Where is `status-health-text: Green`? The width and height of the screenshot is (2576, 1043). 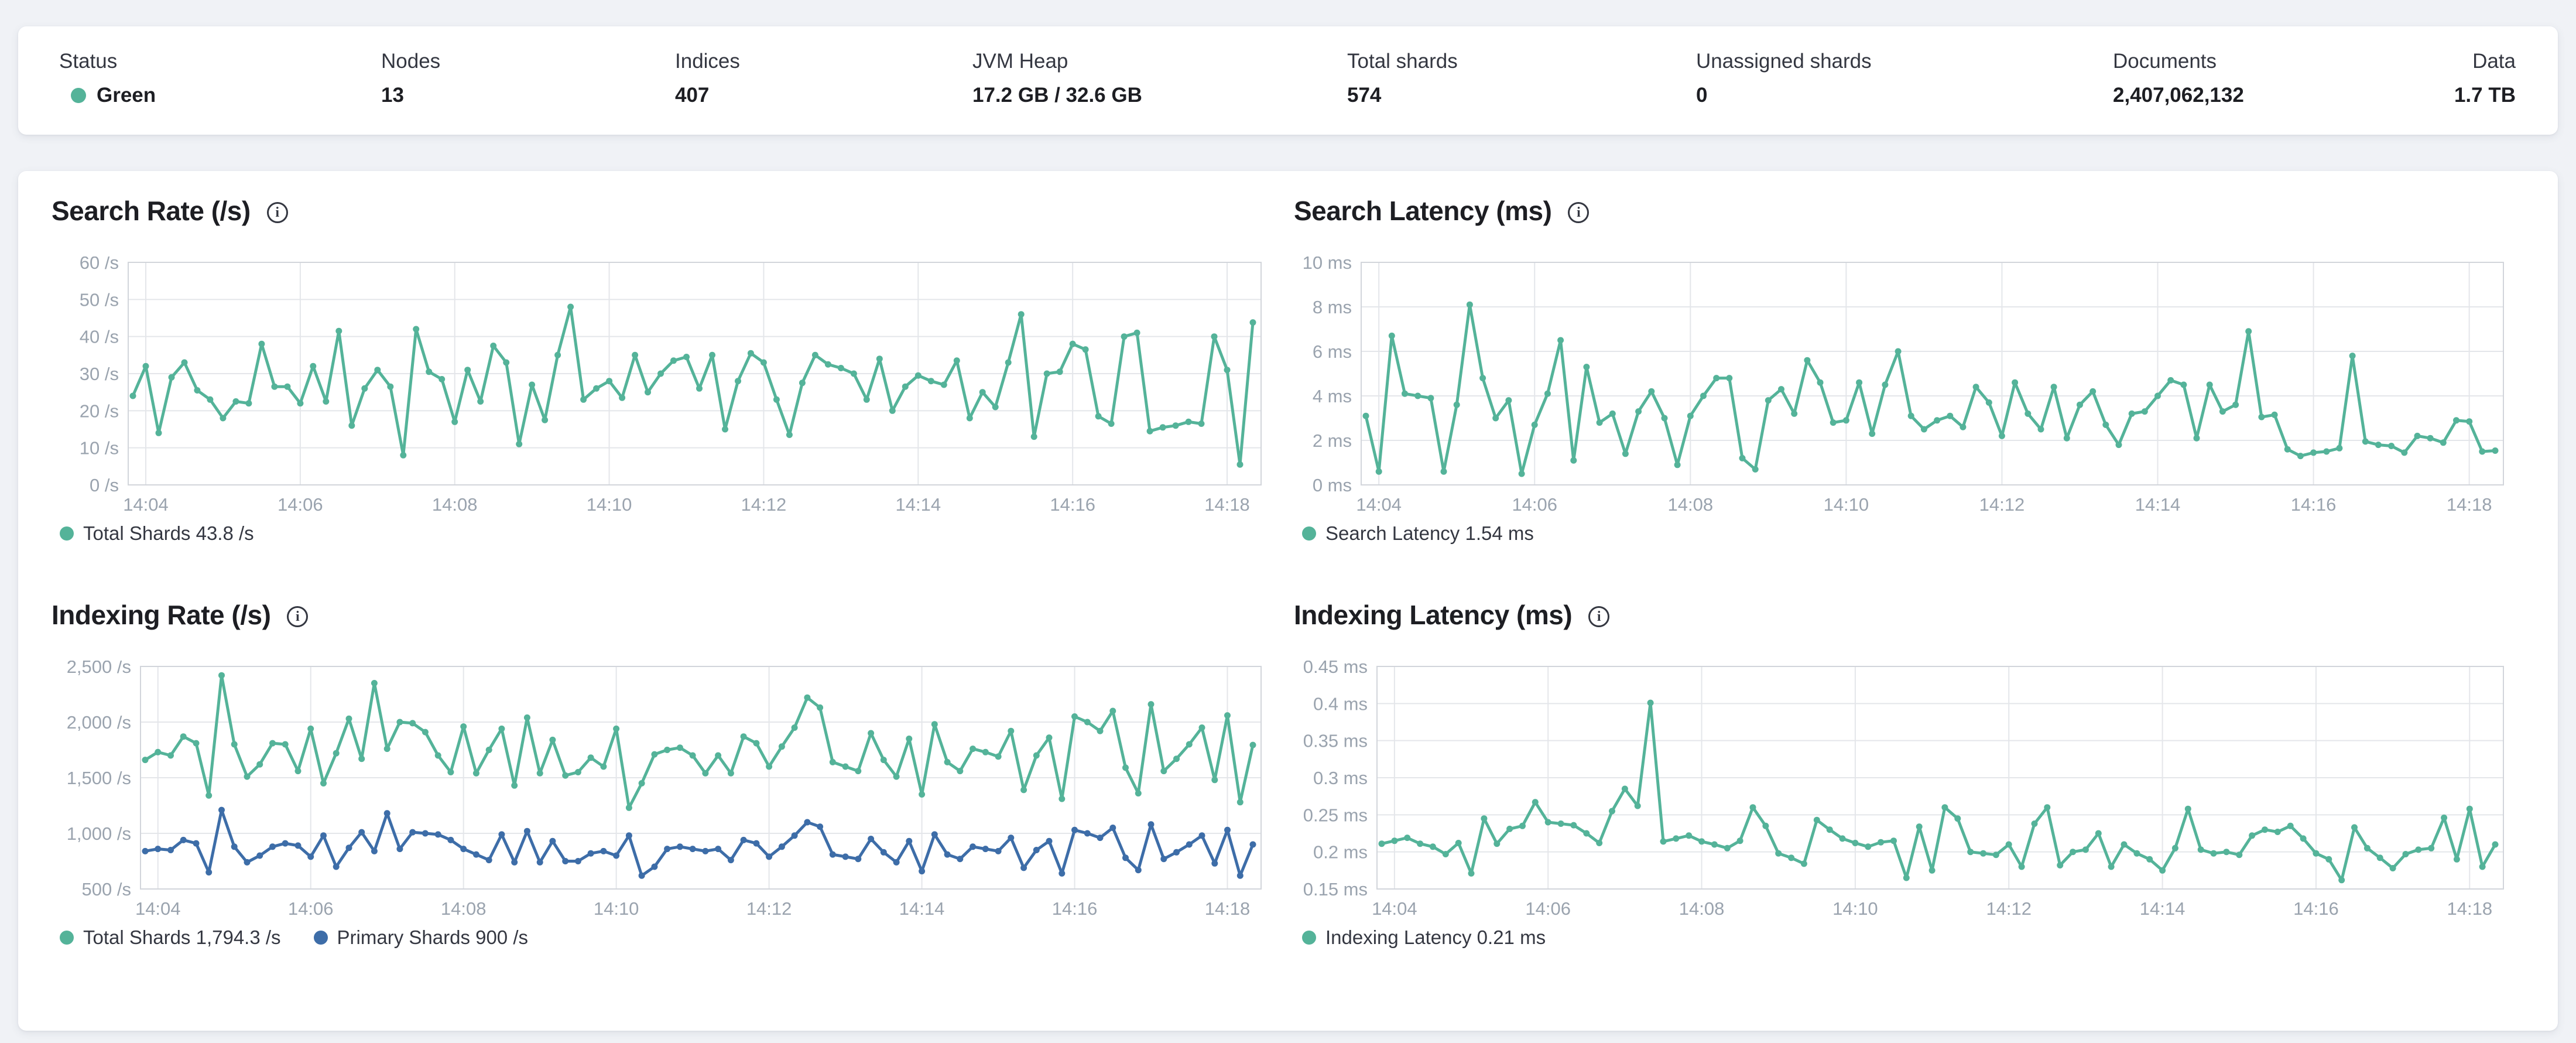 status-health-text: Green is located at coordinates (126, 95).